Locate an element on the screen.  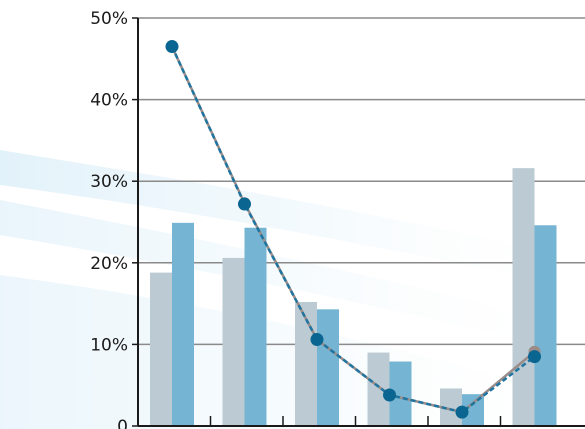
y-tick-label: 30% is located at coordinates (109, 182).